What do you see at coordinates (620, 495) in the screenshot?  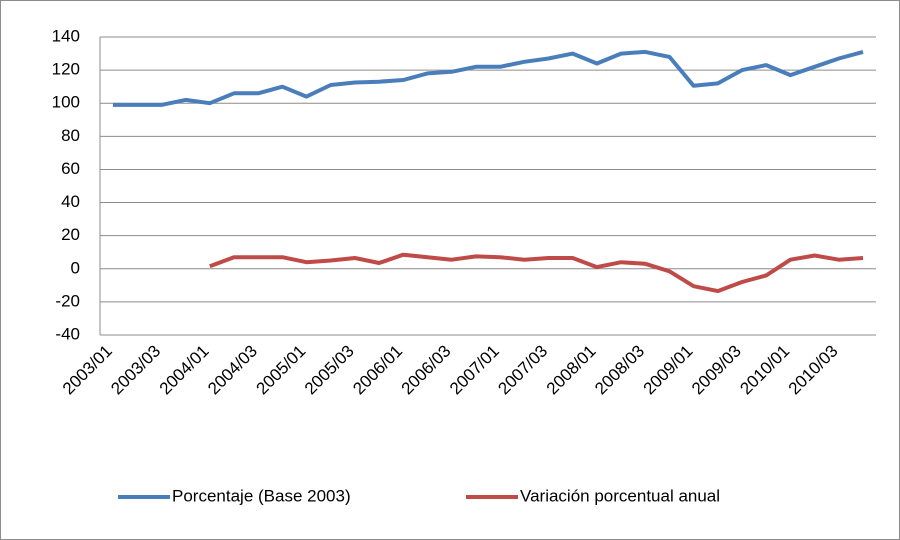 I see `legend-label: Variación porcentual anual` at bounding box center [620, 495].